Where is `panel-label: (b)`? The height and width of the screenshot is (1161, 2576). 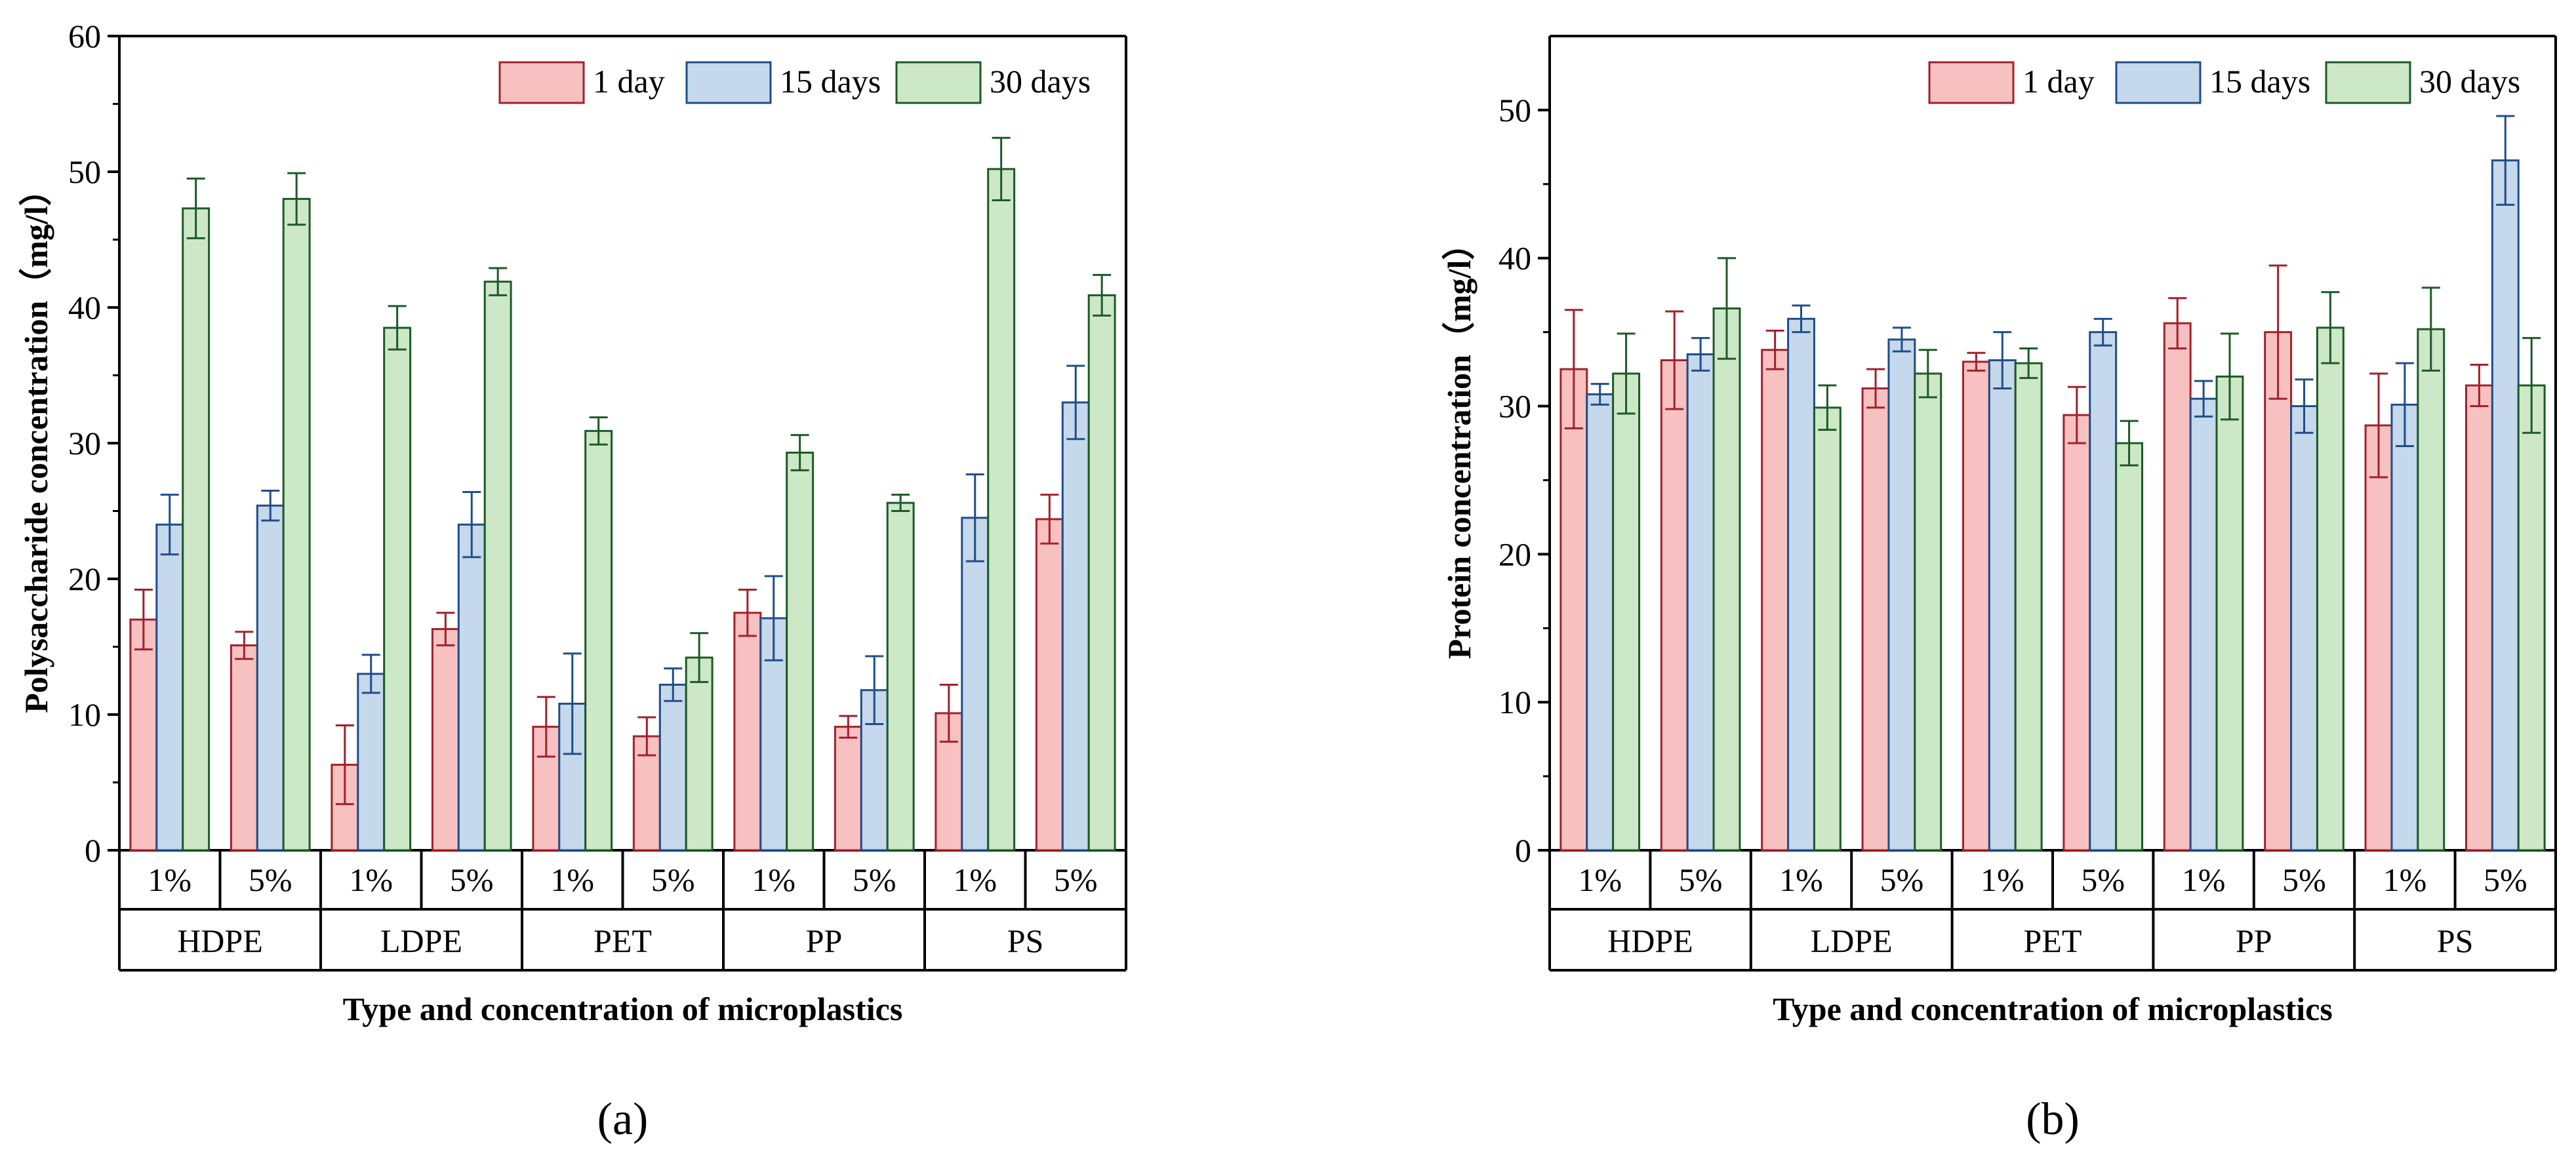 panel-label: (b) is located at coordinates (2053, 1119).